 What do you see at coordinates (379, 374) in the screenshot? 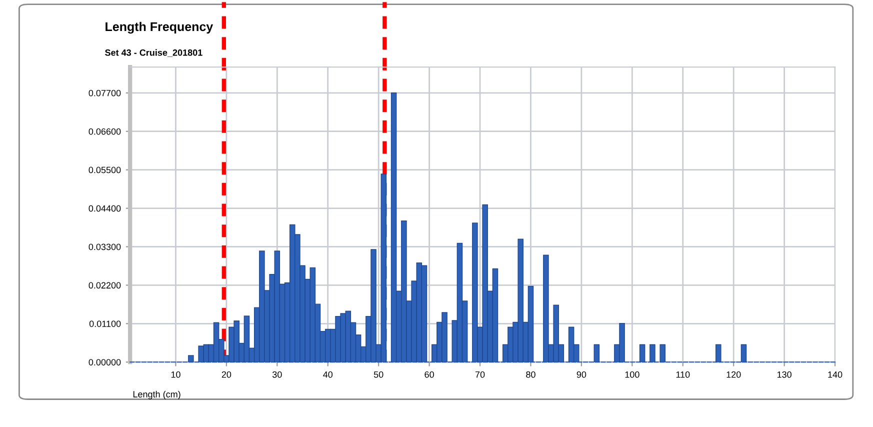
I see `x-tick-label: 50` at bounding box center [379, 374].